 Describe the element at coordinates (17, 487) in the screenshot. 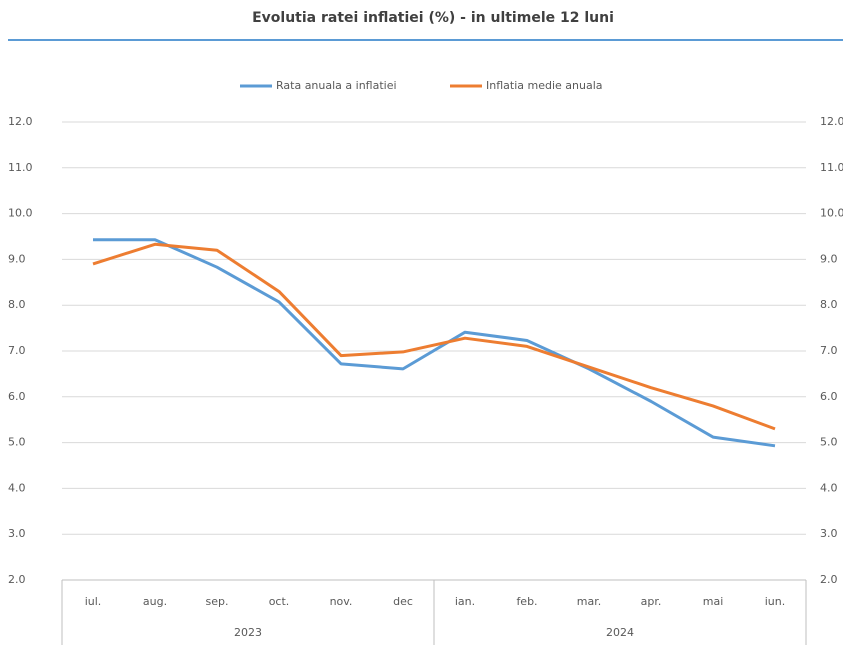

I see `y-tick-label: 4.0` at that location.